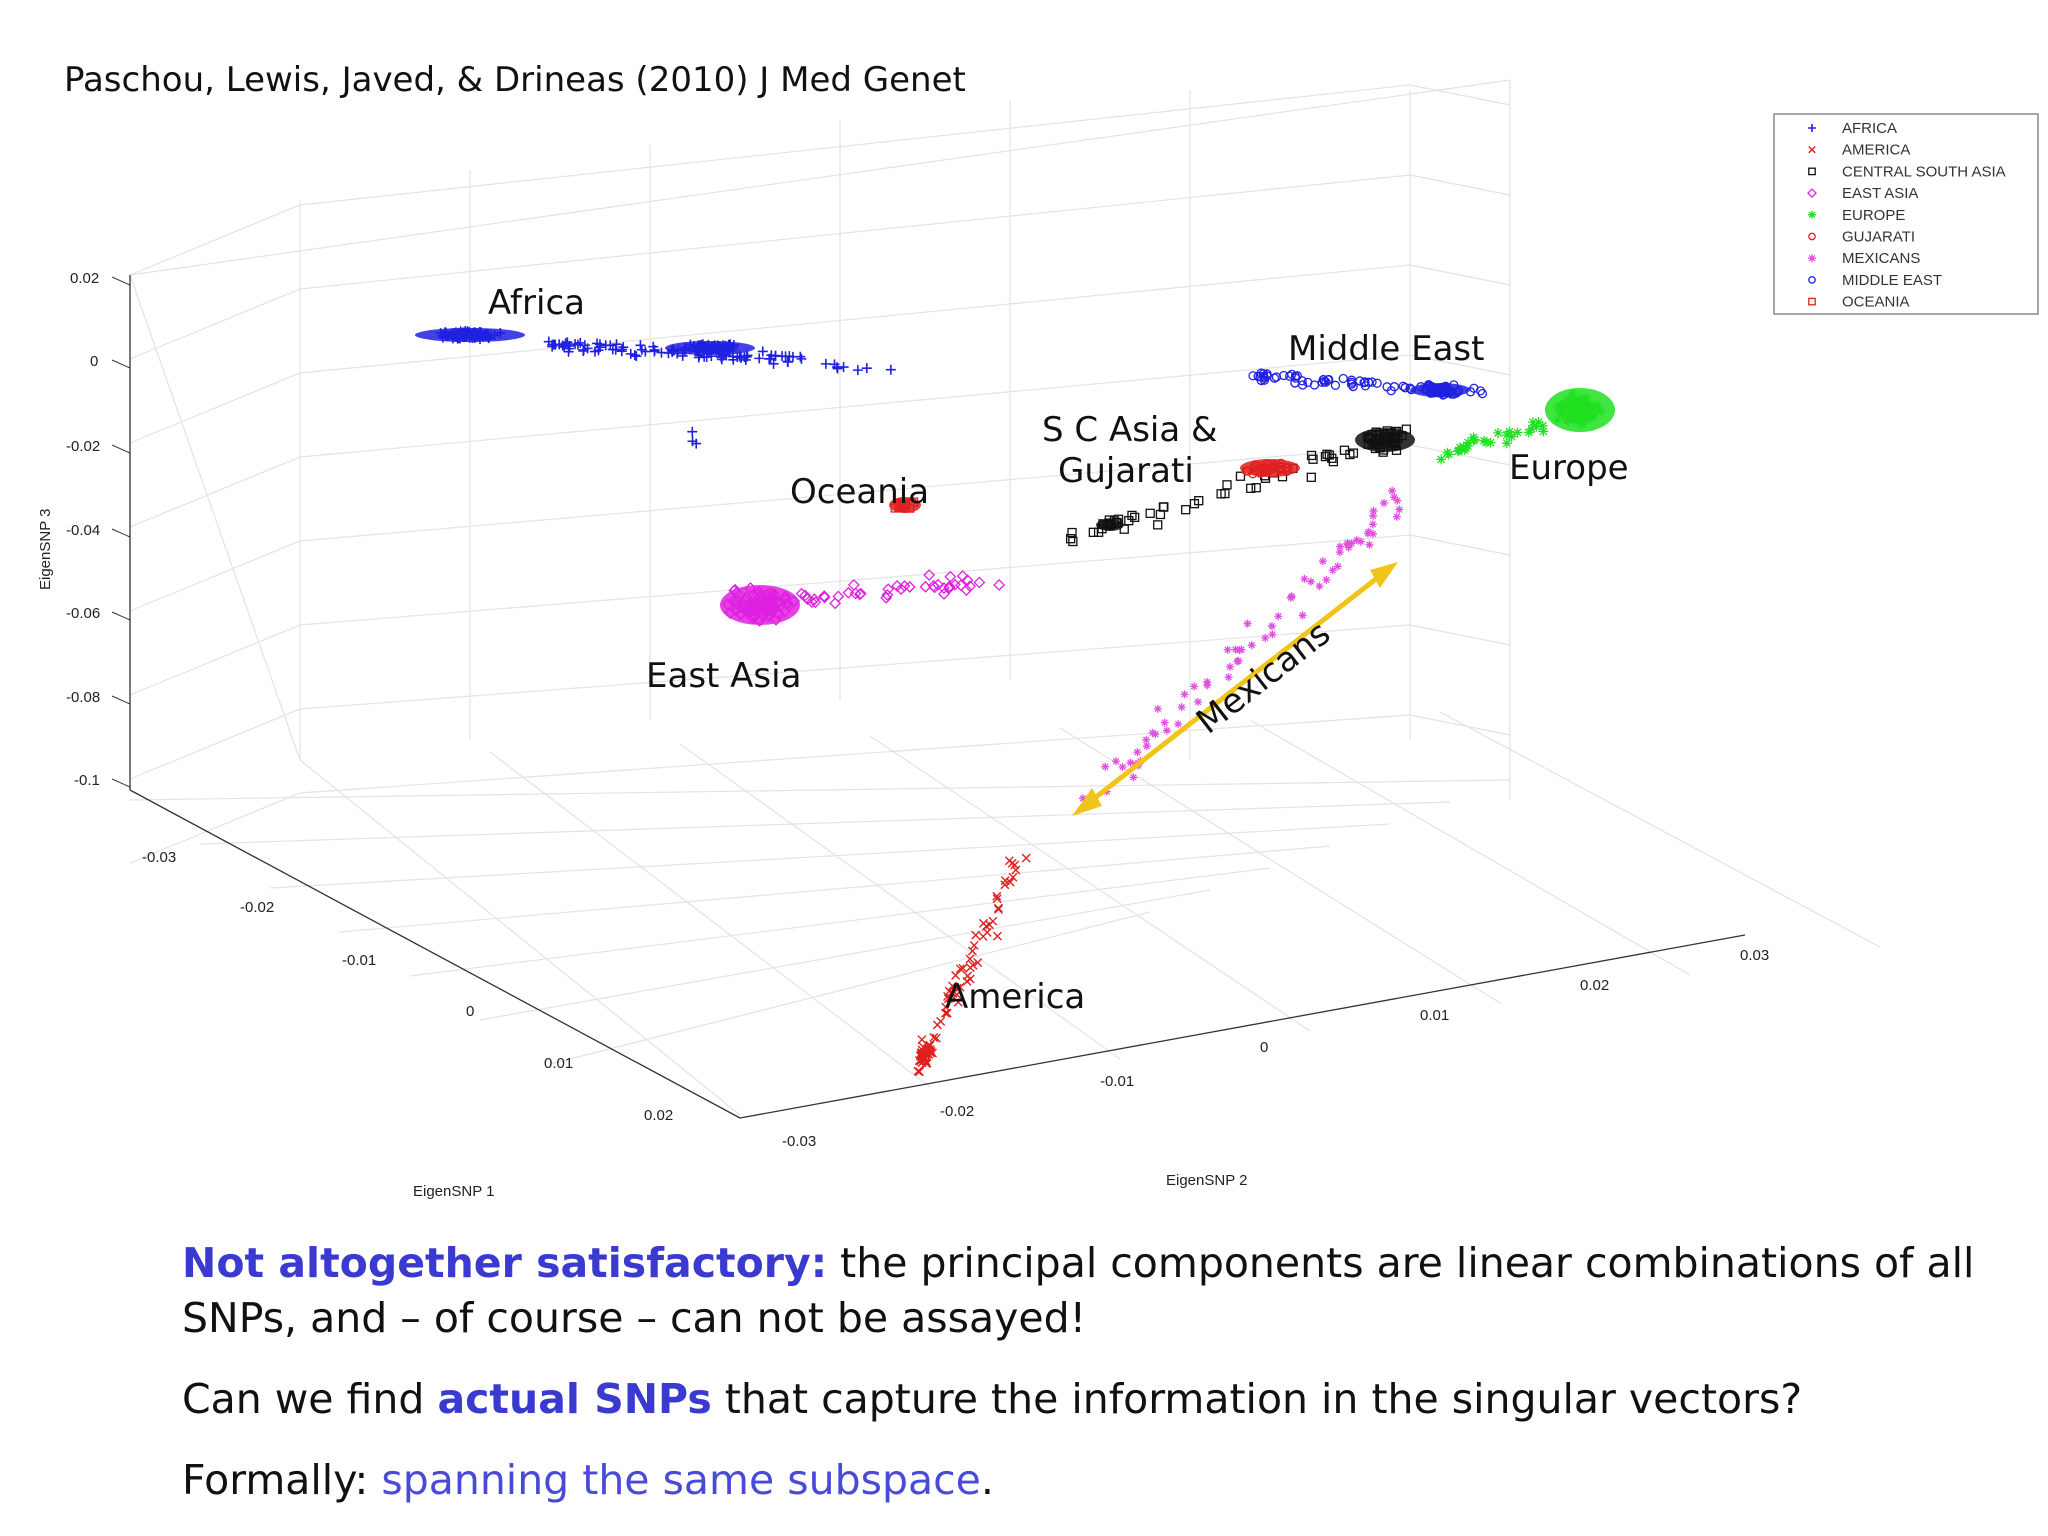  I want to click on z-tick-label: -0.04, so click(83, 530).